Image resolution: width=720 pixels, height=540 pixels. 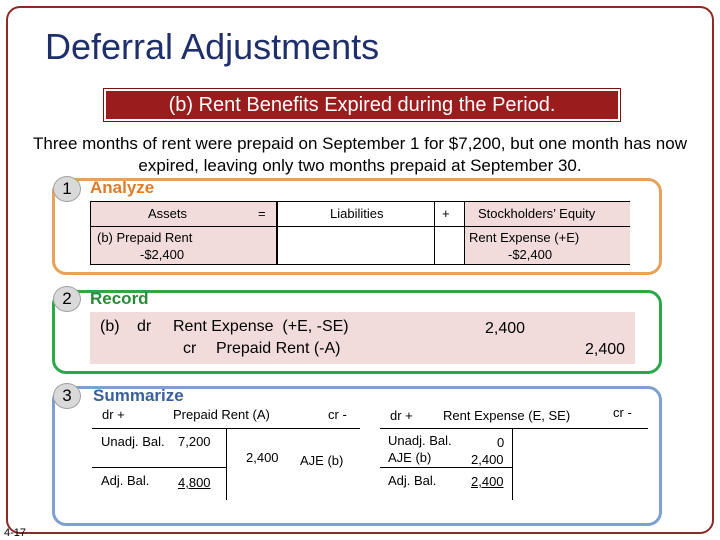 I want to click on prepaid-cr-header: cr -, so click(x=337, y=414).